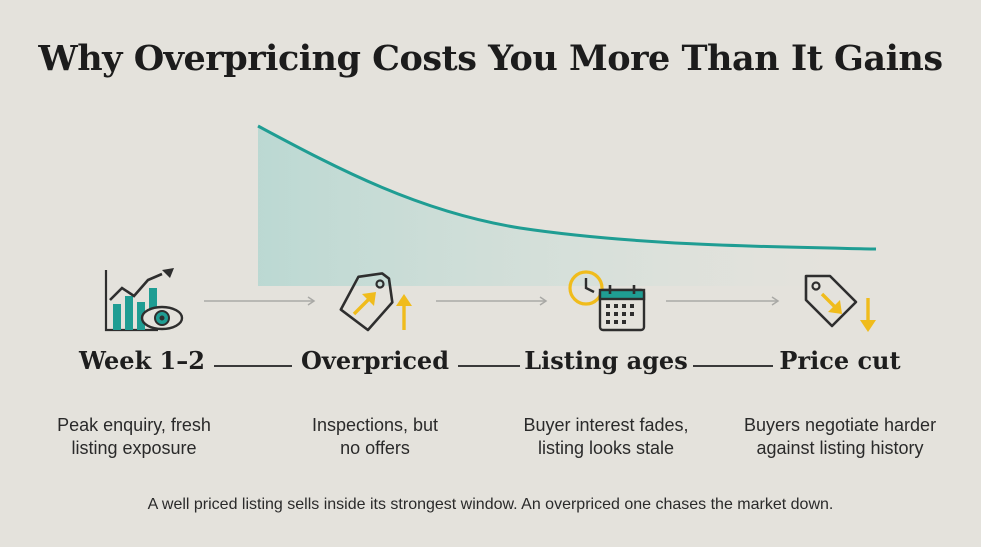  Describe the element at coordinates (144, 300) in the screenshot. I see `growth-chart-eye-icon` at that location.